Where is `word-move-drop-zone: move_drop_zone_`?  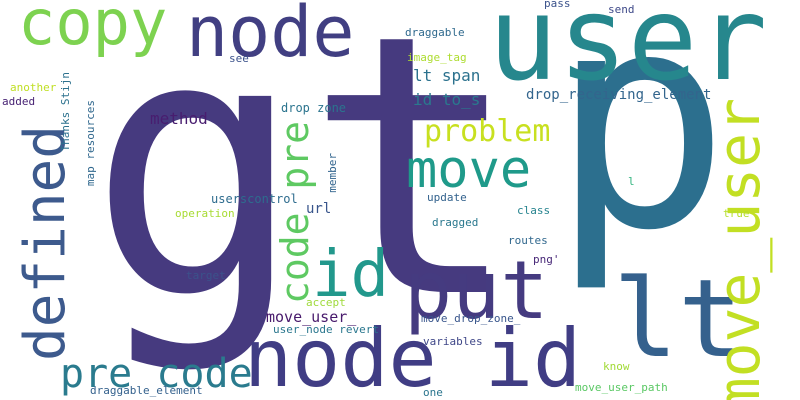
word-move-drop-zone: move_drop_zone_ is located at coordinates (471, 318).